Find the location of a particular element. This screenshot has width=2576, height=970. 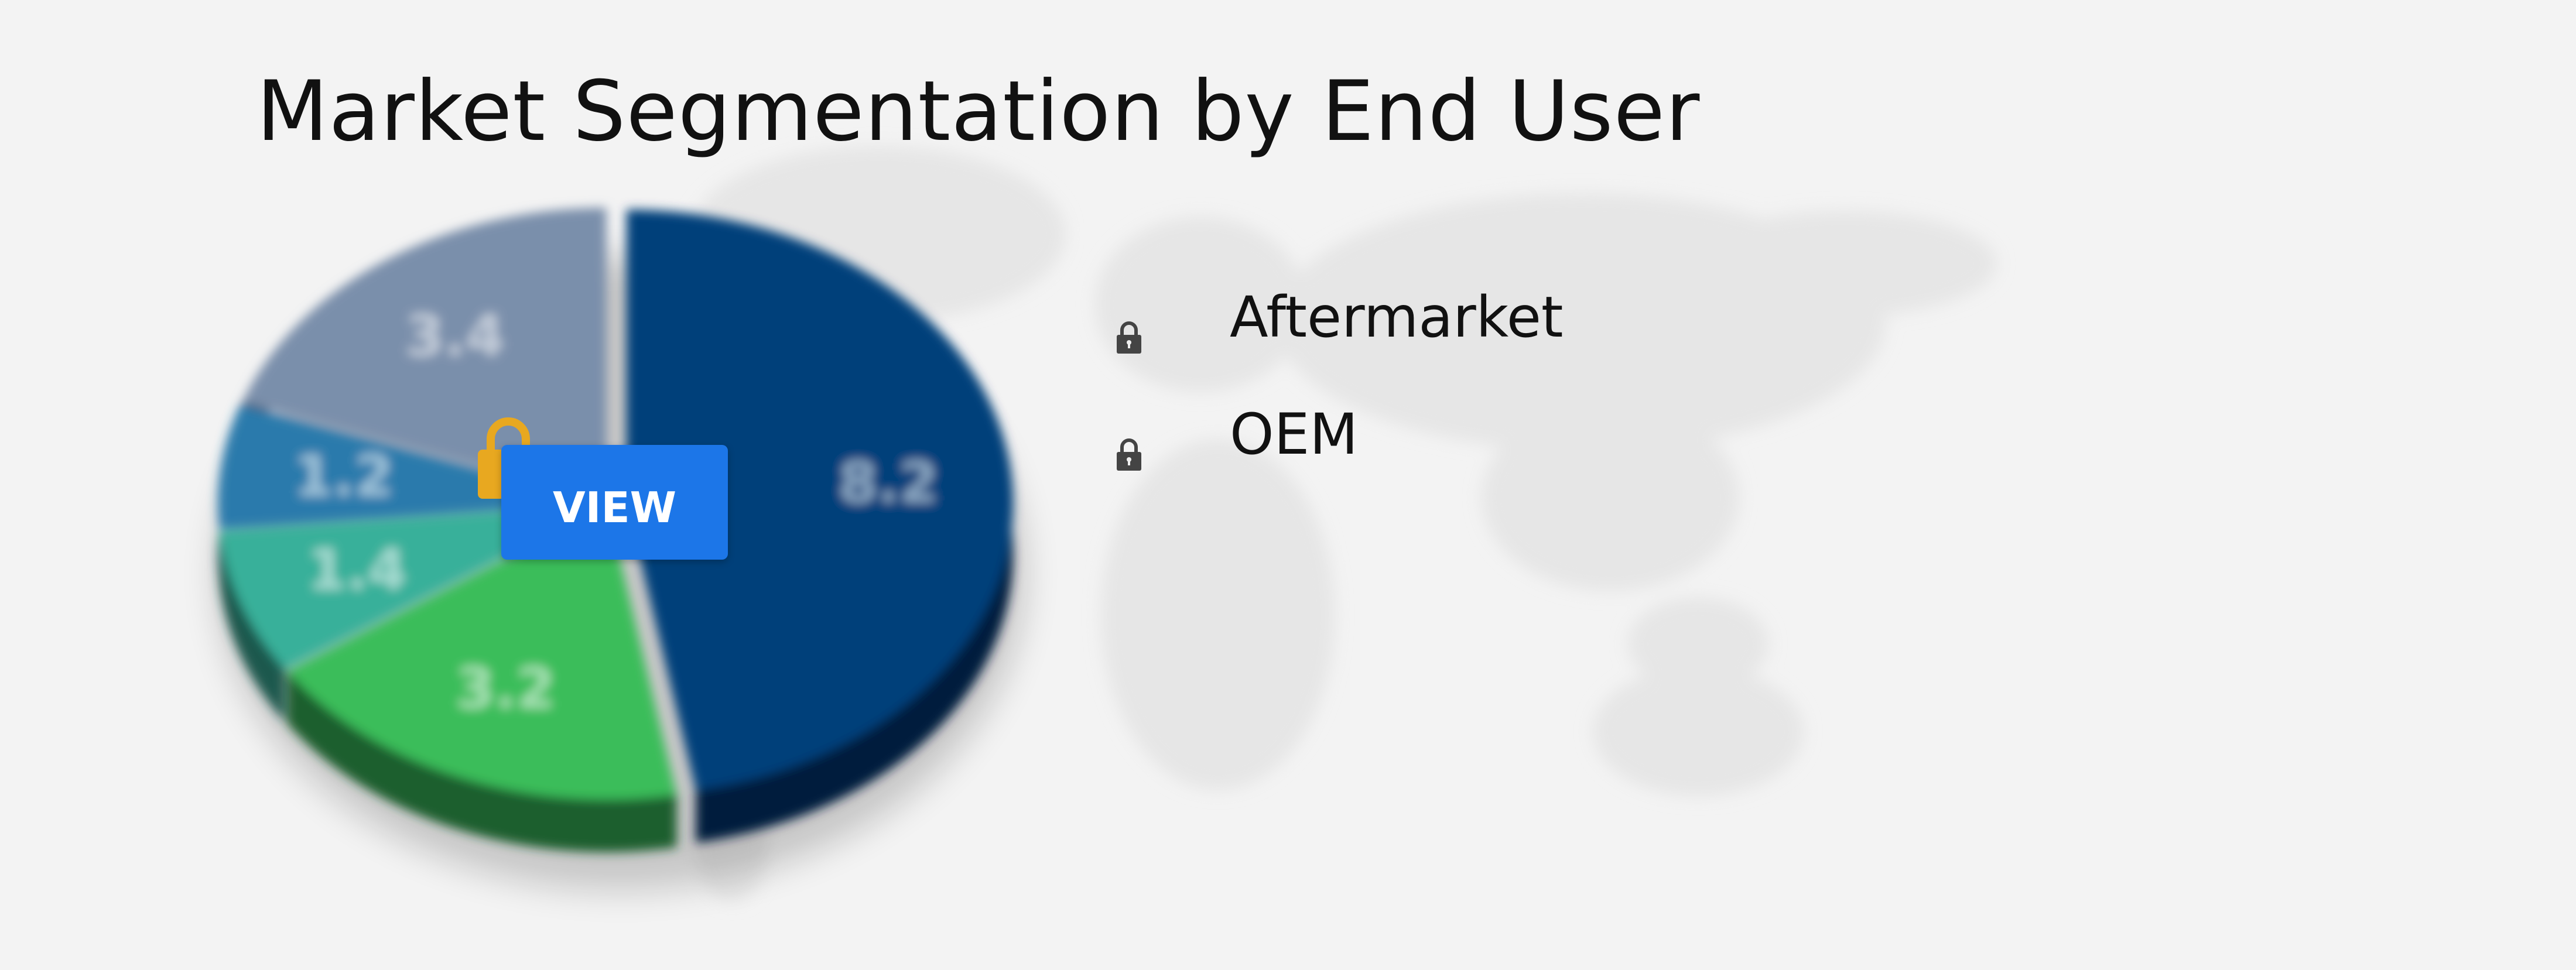

pie-slice-label: 8.2 is located at coordinates (889, 482).